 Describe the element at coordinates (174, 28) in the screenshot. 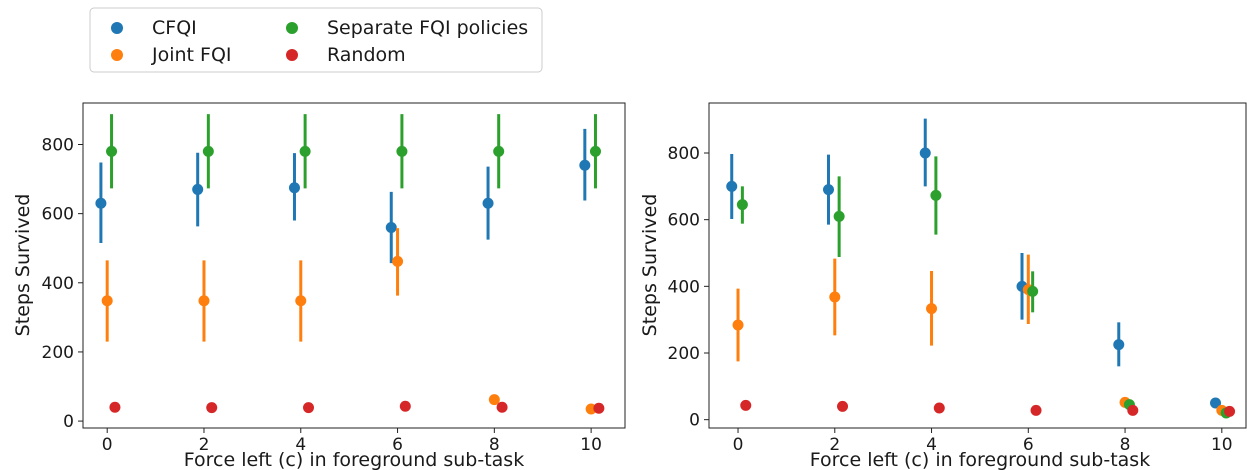

I see `legend-label-cfqi: CFQI` at that location.